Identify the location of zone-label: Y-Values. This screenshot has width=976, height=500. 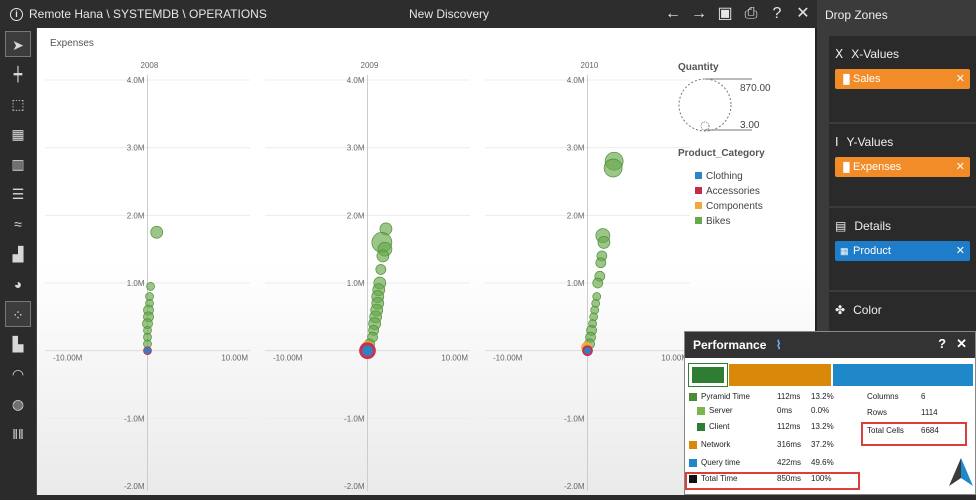
(870, 142).